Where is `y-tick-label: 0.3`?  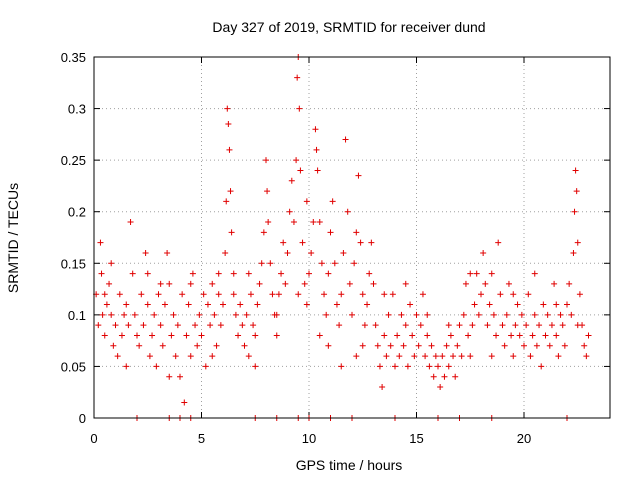
y-tick-label: 0.3 is located at coordinates (77, 109).